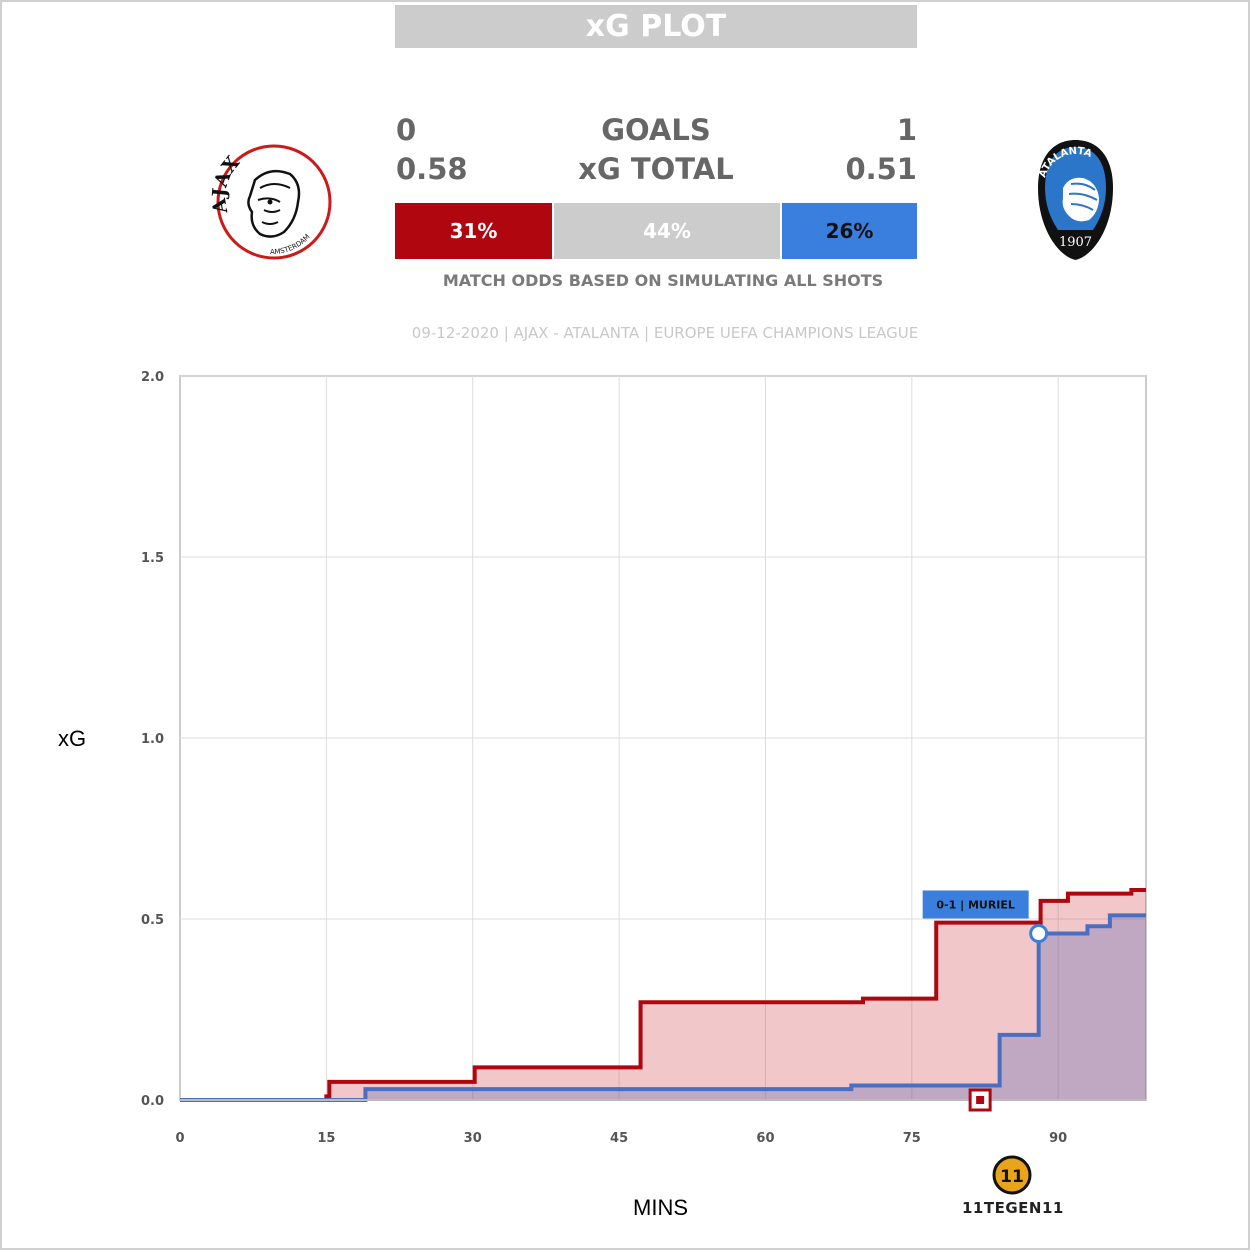 The width and height of the screenshot is (1250, 1250). Describe the element at coordinates (663, 280) in the screenshot. I see `odds-caption: MATCH ODDS BASED ON SIMULATING ALL SHOTS` at that location.